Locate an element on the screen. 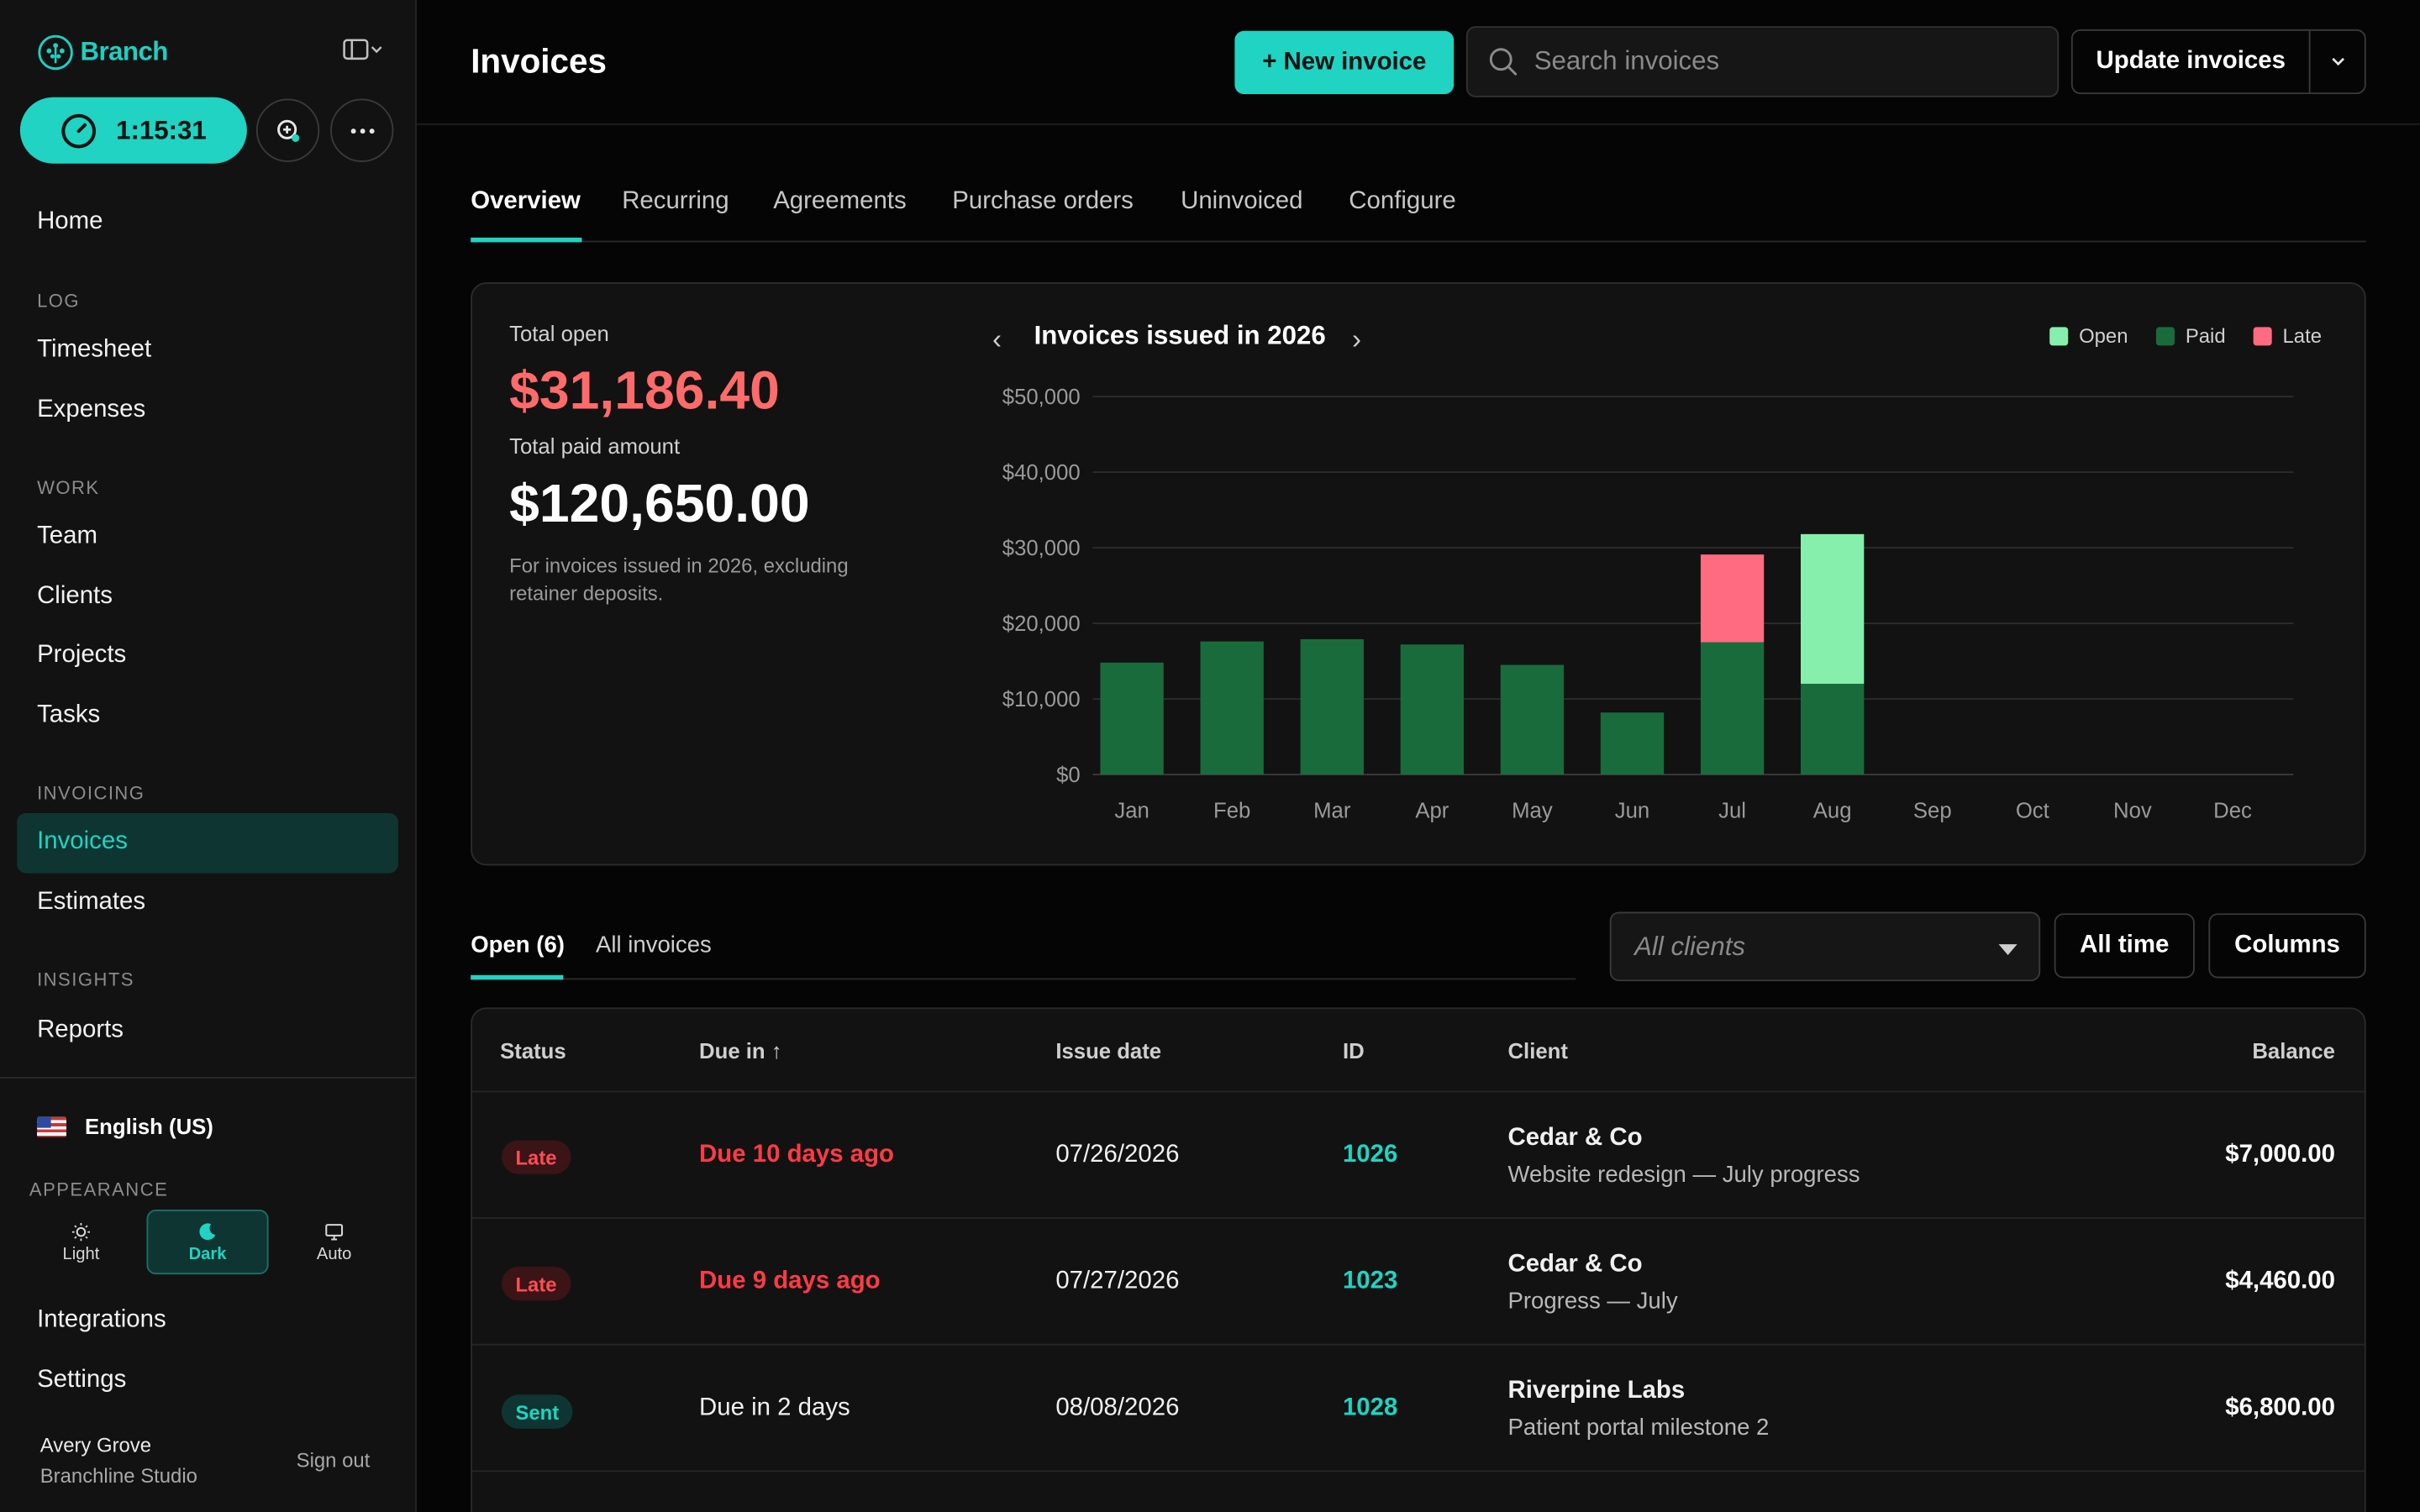  bar-open is located at coordinates (1833, 609).